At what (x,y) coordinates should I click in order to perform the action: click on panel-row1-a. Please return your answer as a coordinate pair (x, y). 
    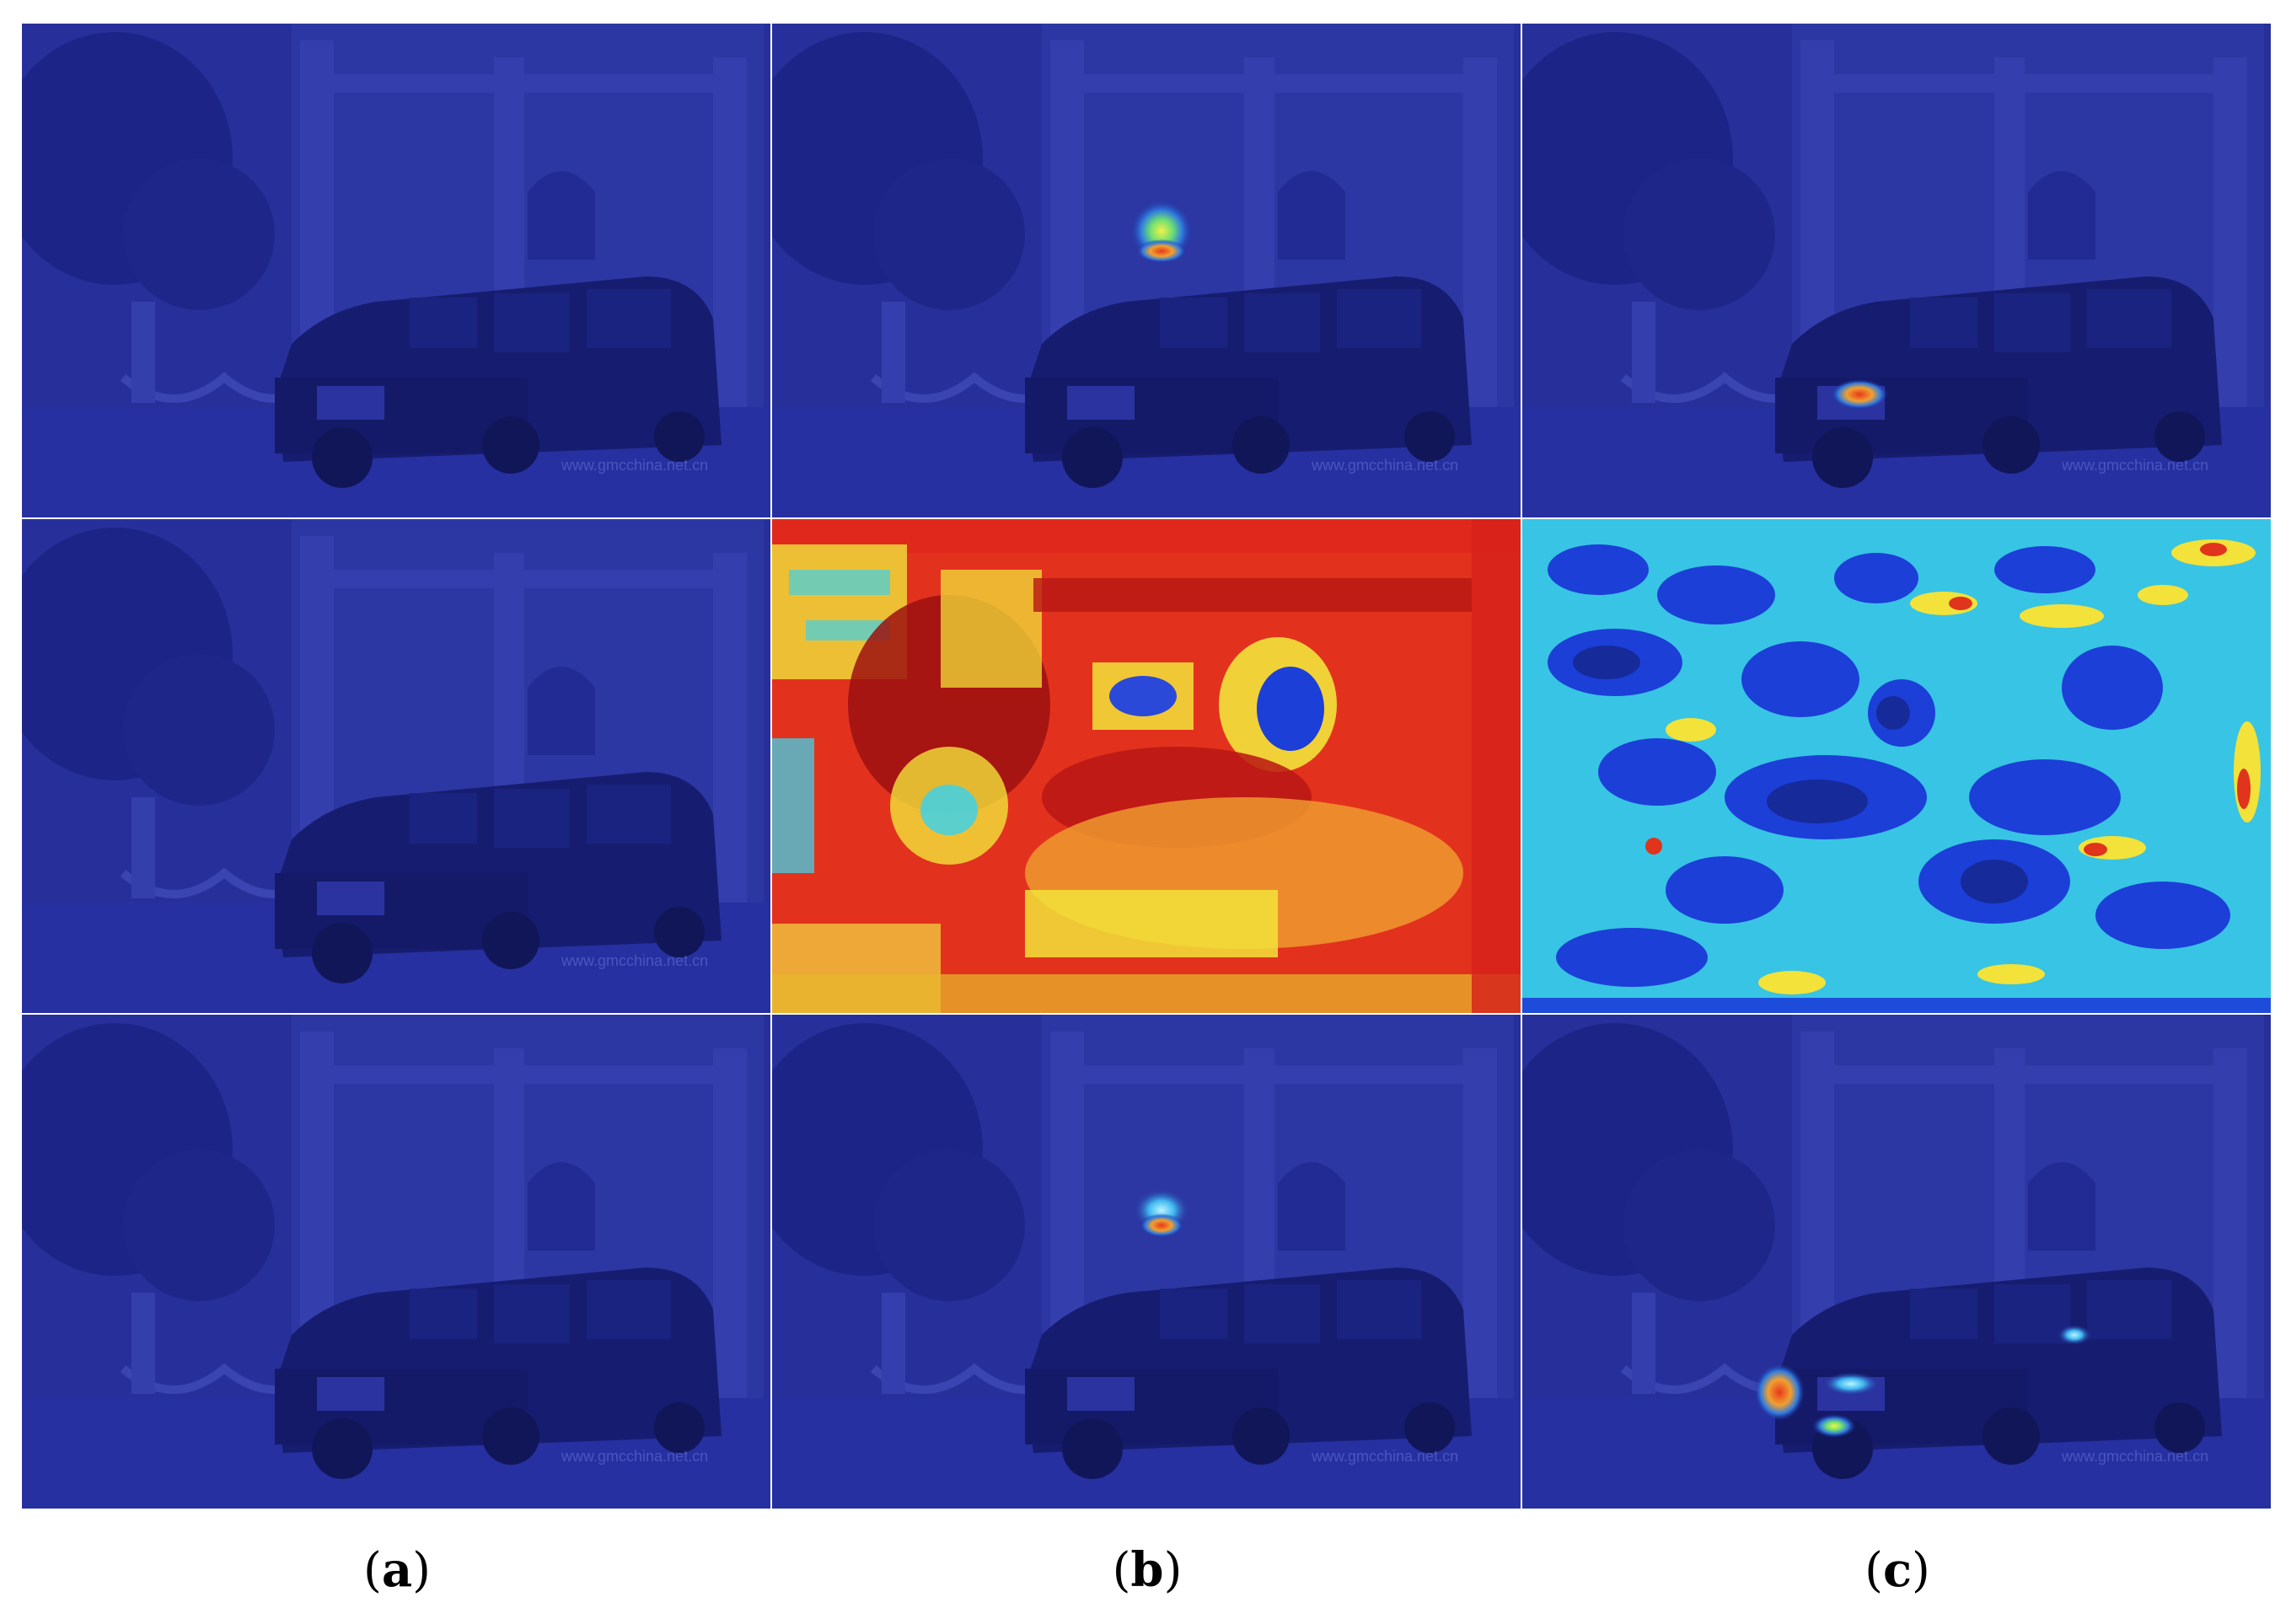
    Looking at the image, I should click on (396, 270).